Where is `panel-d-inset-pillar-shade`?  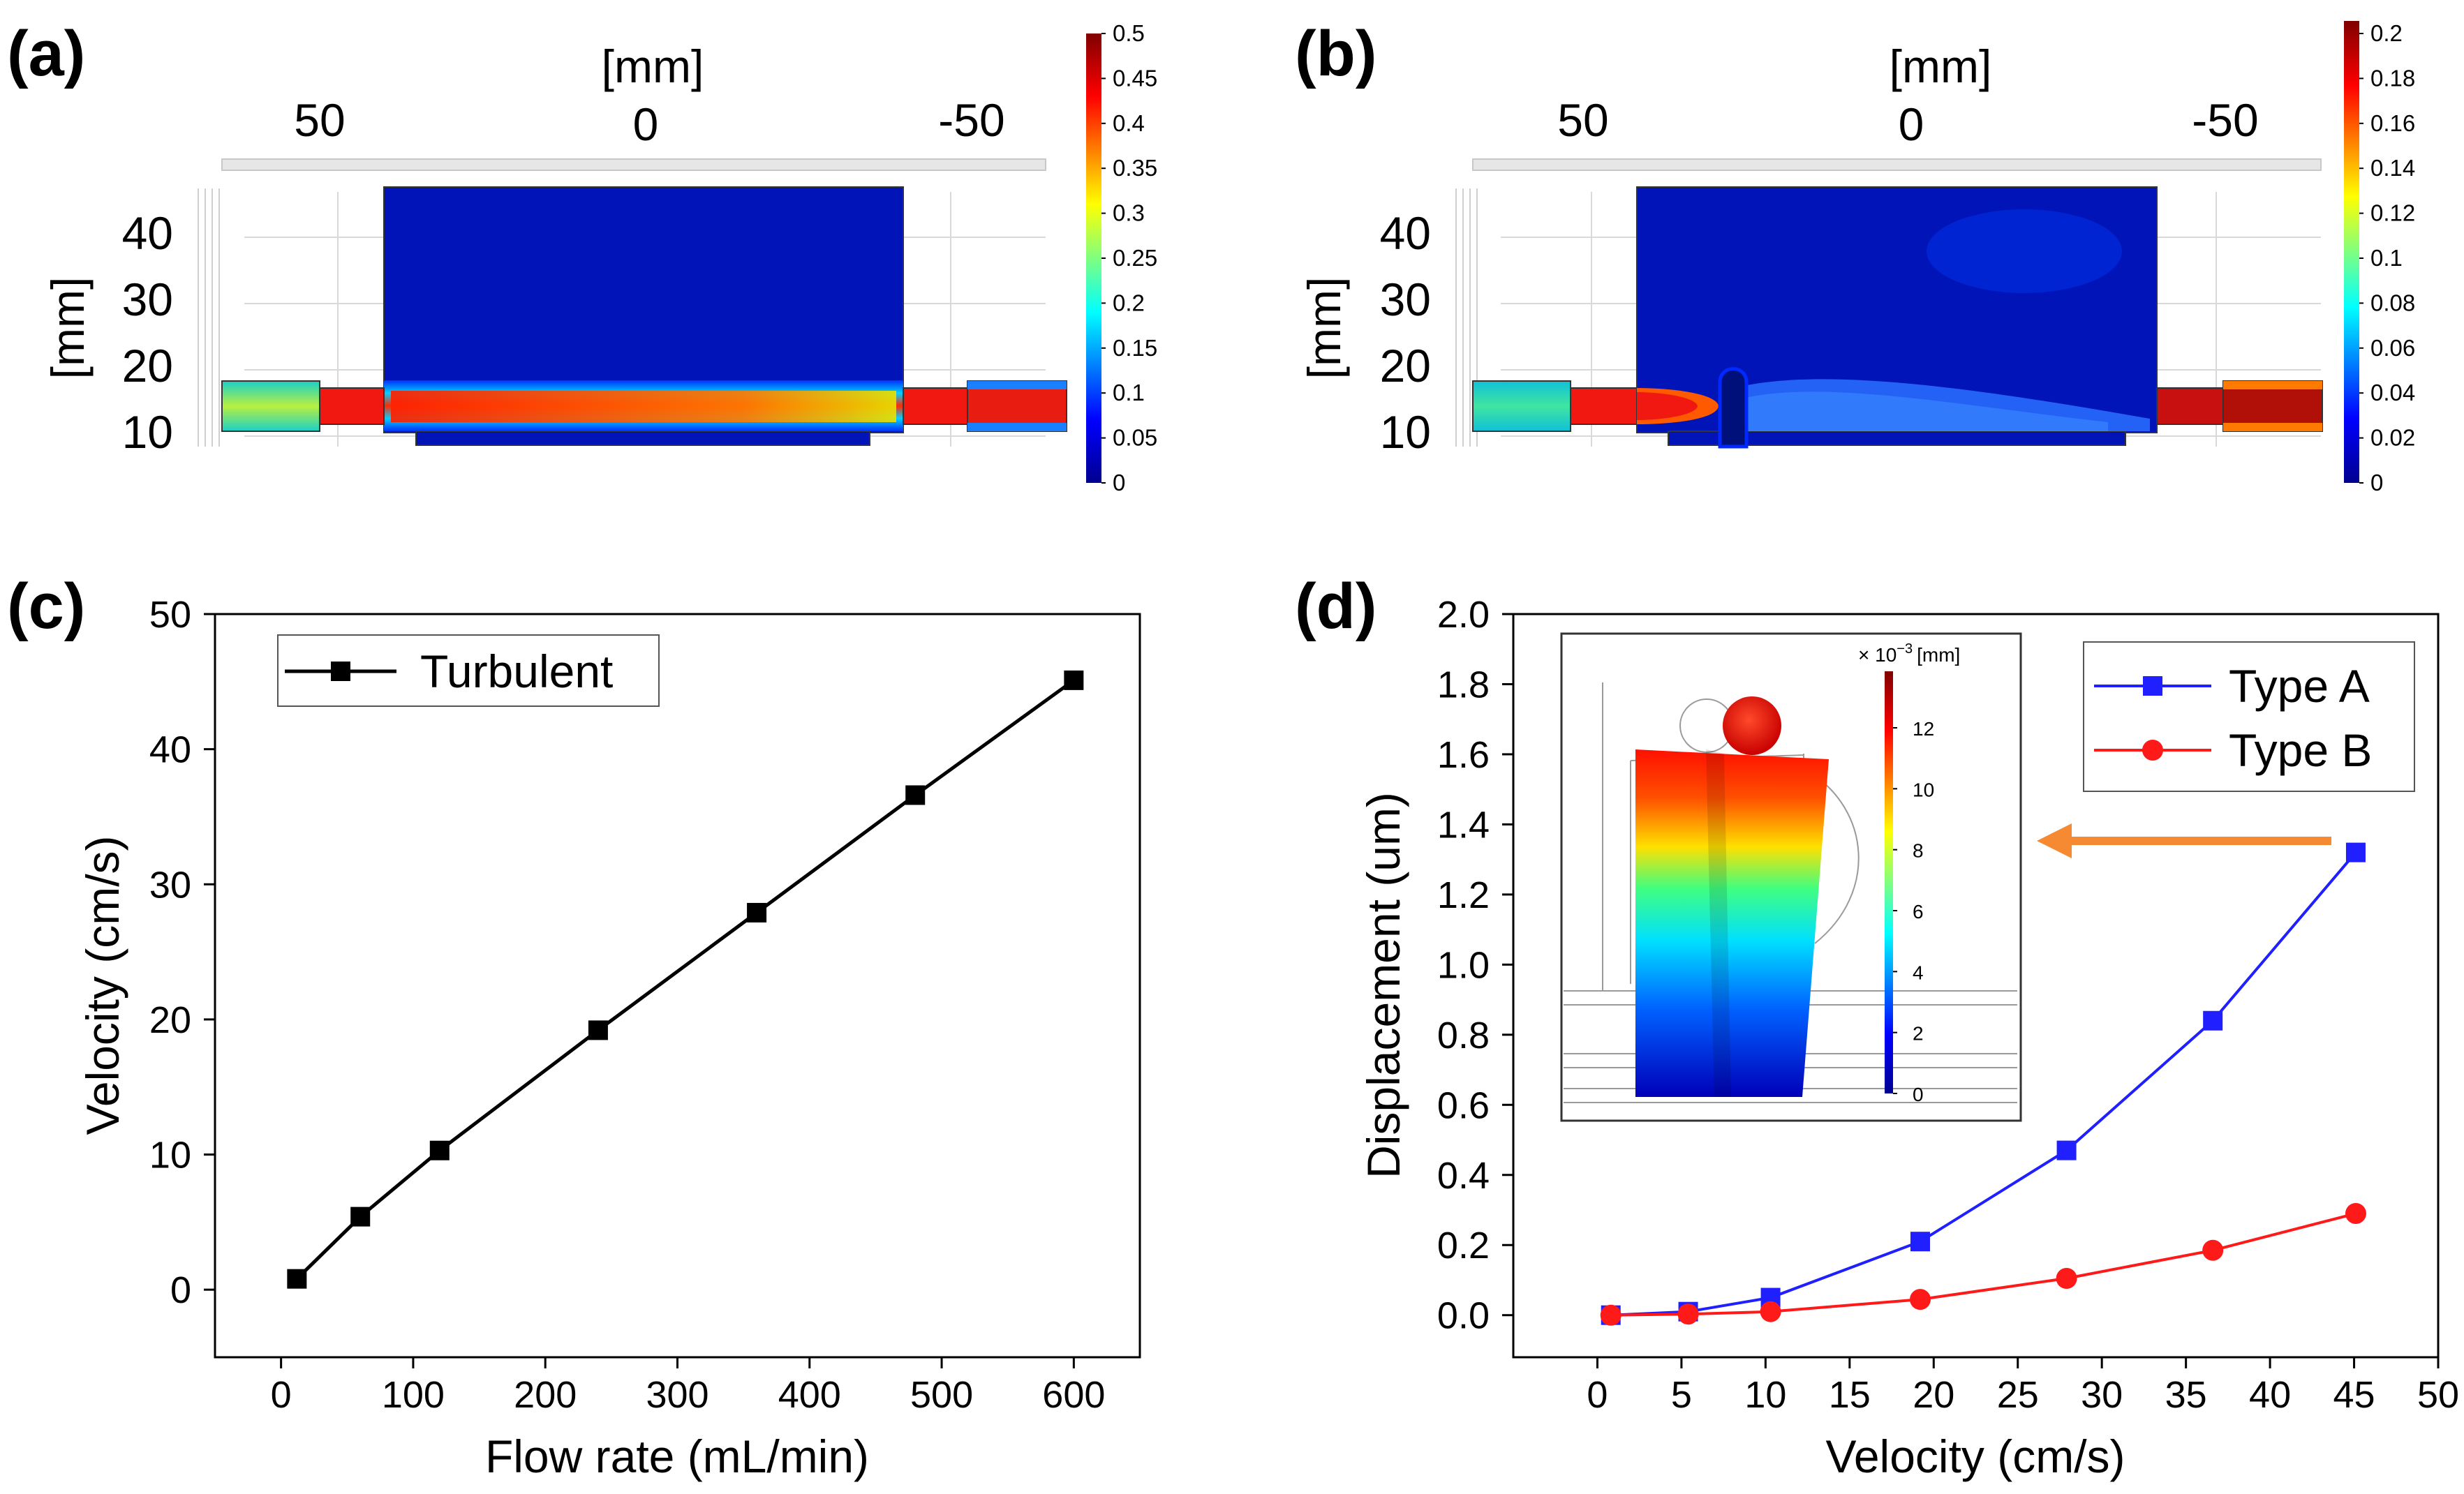 panel-d-inset-pillar-shade is located at coordinates (1718, 923).